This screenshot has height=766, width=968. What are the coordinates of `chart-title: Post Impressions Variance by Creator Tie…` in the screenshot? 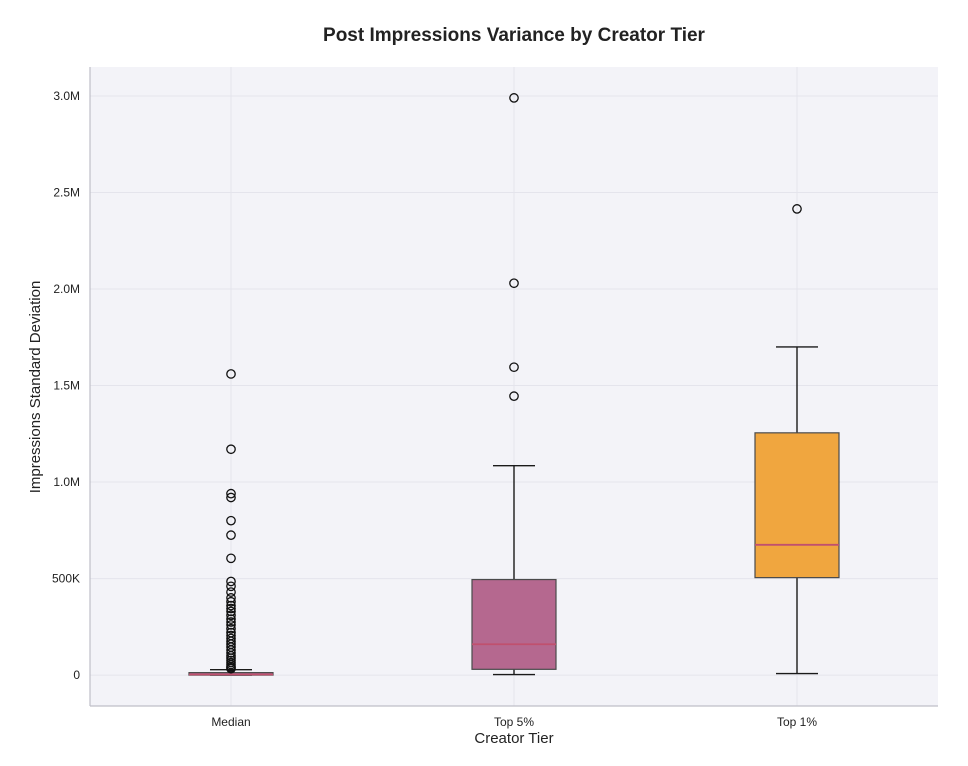 It's located at (514, 35).